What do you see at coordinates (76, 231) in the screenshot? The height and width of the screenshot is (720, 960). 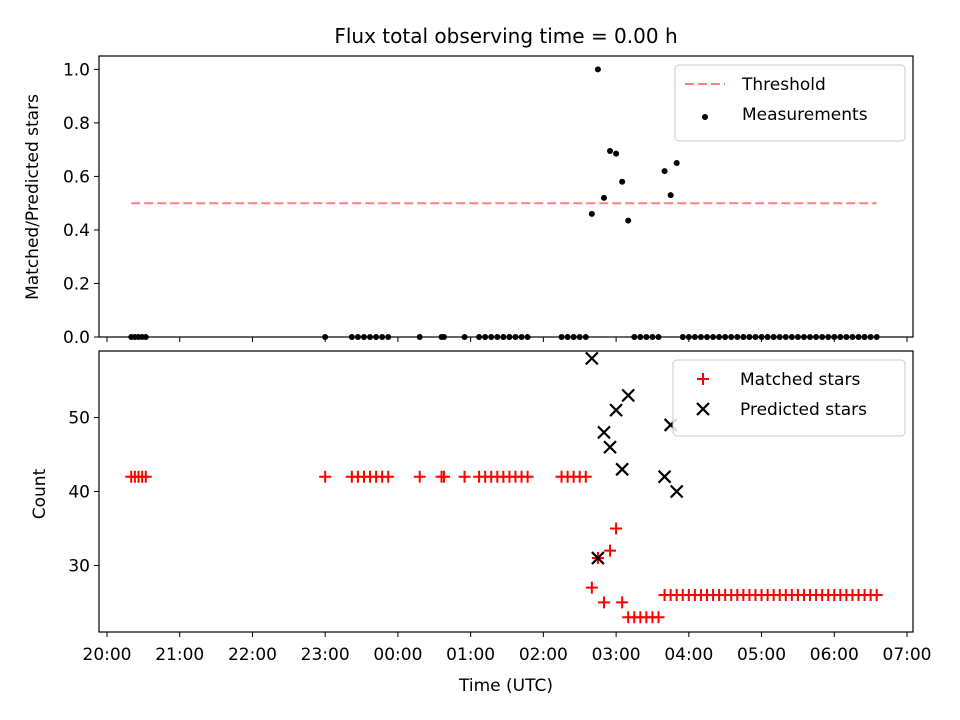 I see `y-tick-label: 0.4` at bounding box center [76, 231].